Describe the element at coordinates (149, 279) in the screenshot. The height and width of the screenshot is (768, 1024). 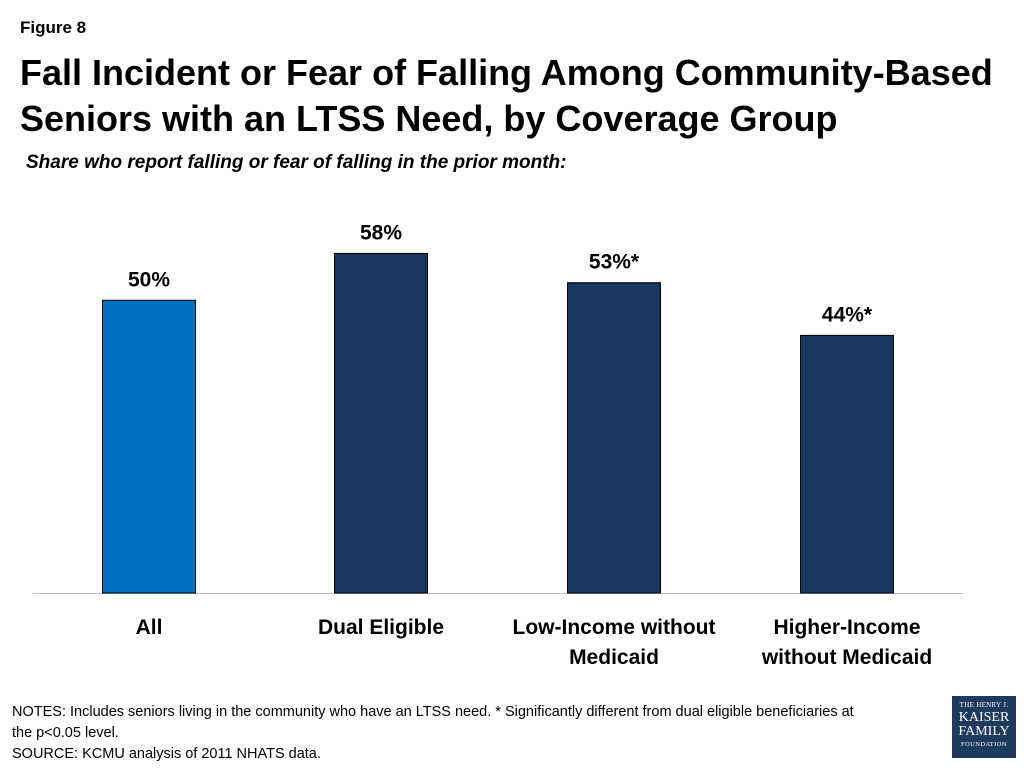
I see `data-label-0: 50%` at that location.